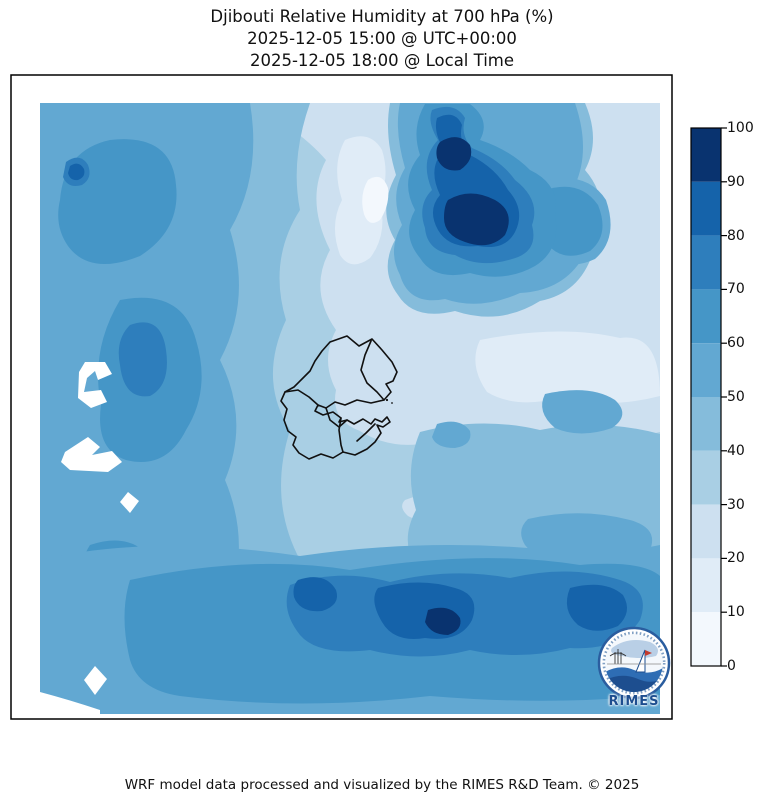 This screenshot has width=764, height=808. Describe the element at coordinates (567, 367) in the screenshot. I see `contour-10-20-band` at that location.